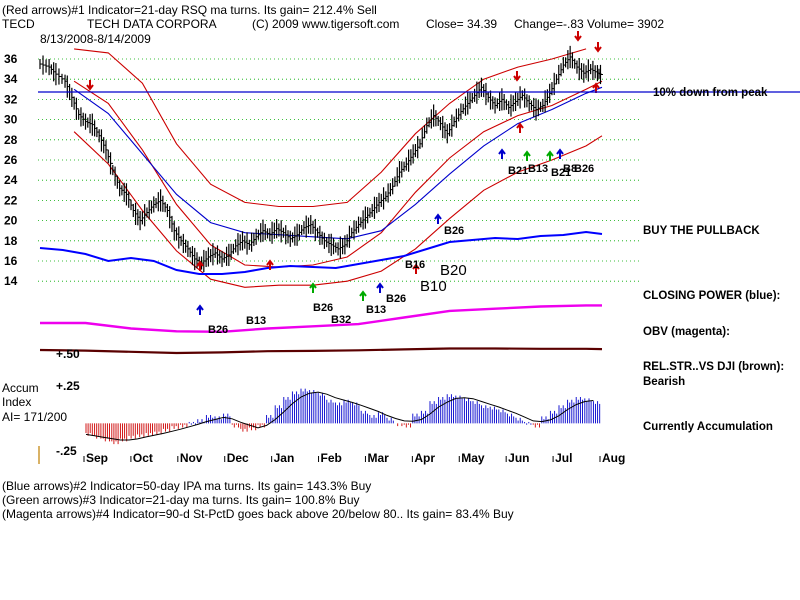  I want to click on accum-index-panel, so click(343, 416).